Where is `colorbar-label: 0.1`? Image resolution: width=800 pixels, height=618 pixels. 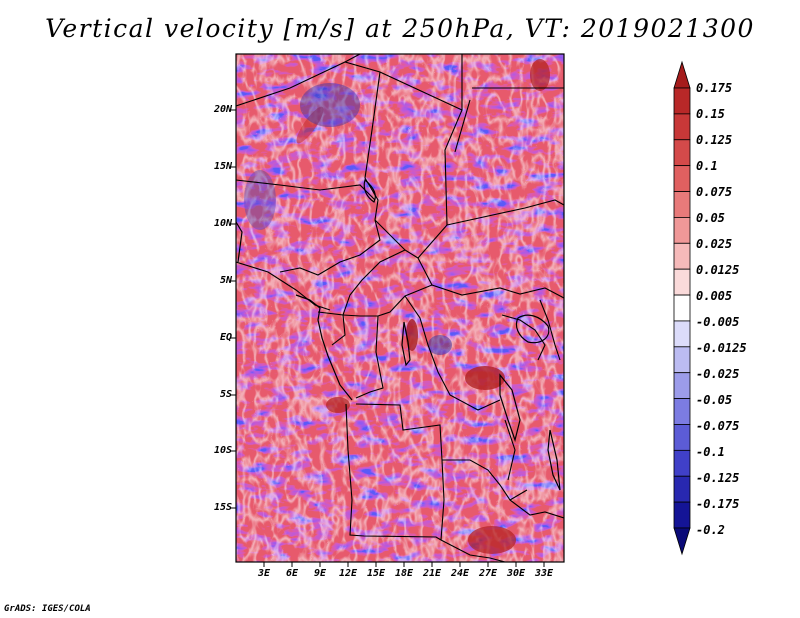
colorbar-label: 0.1 is located at coordinates (707, 166).